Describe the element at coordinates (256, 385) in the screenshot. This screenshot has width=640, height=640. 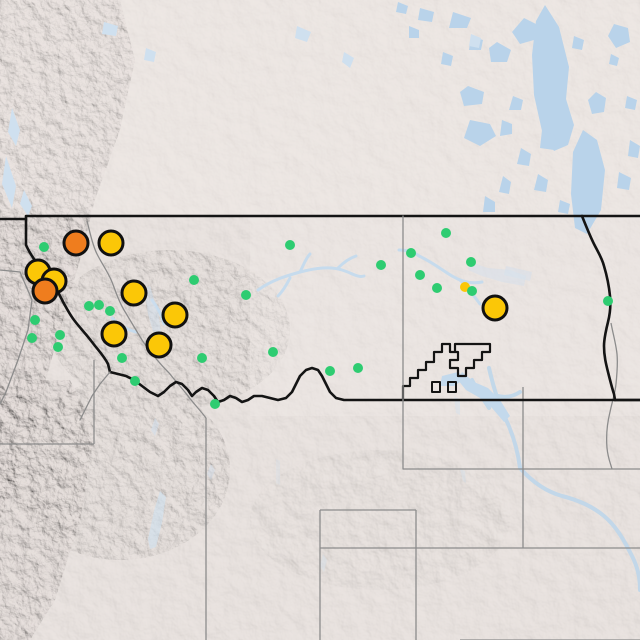
I see `border-mt-south` at that location.